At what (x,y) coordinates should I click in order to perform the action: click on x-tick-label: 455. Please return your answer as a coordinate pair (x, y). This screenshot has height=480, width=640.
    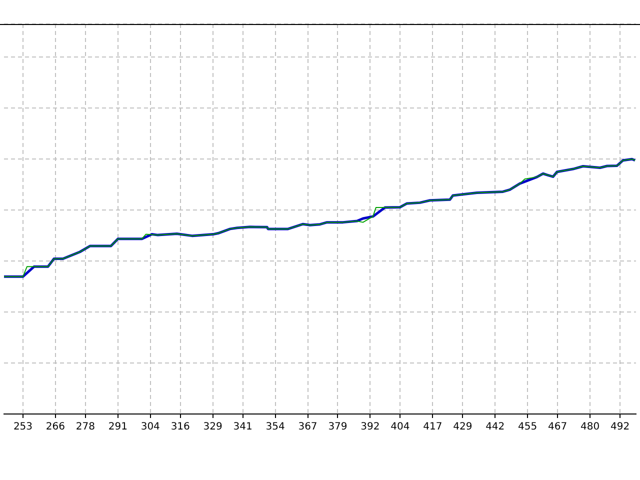
    Looking at the image, I should click on (528, 427).